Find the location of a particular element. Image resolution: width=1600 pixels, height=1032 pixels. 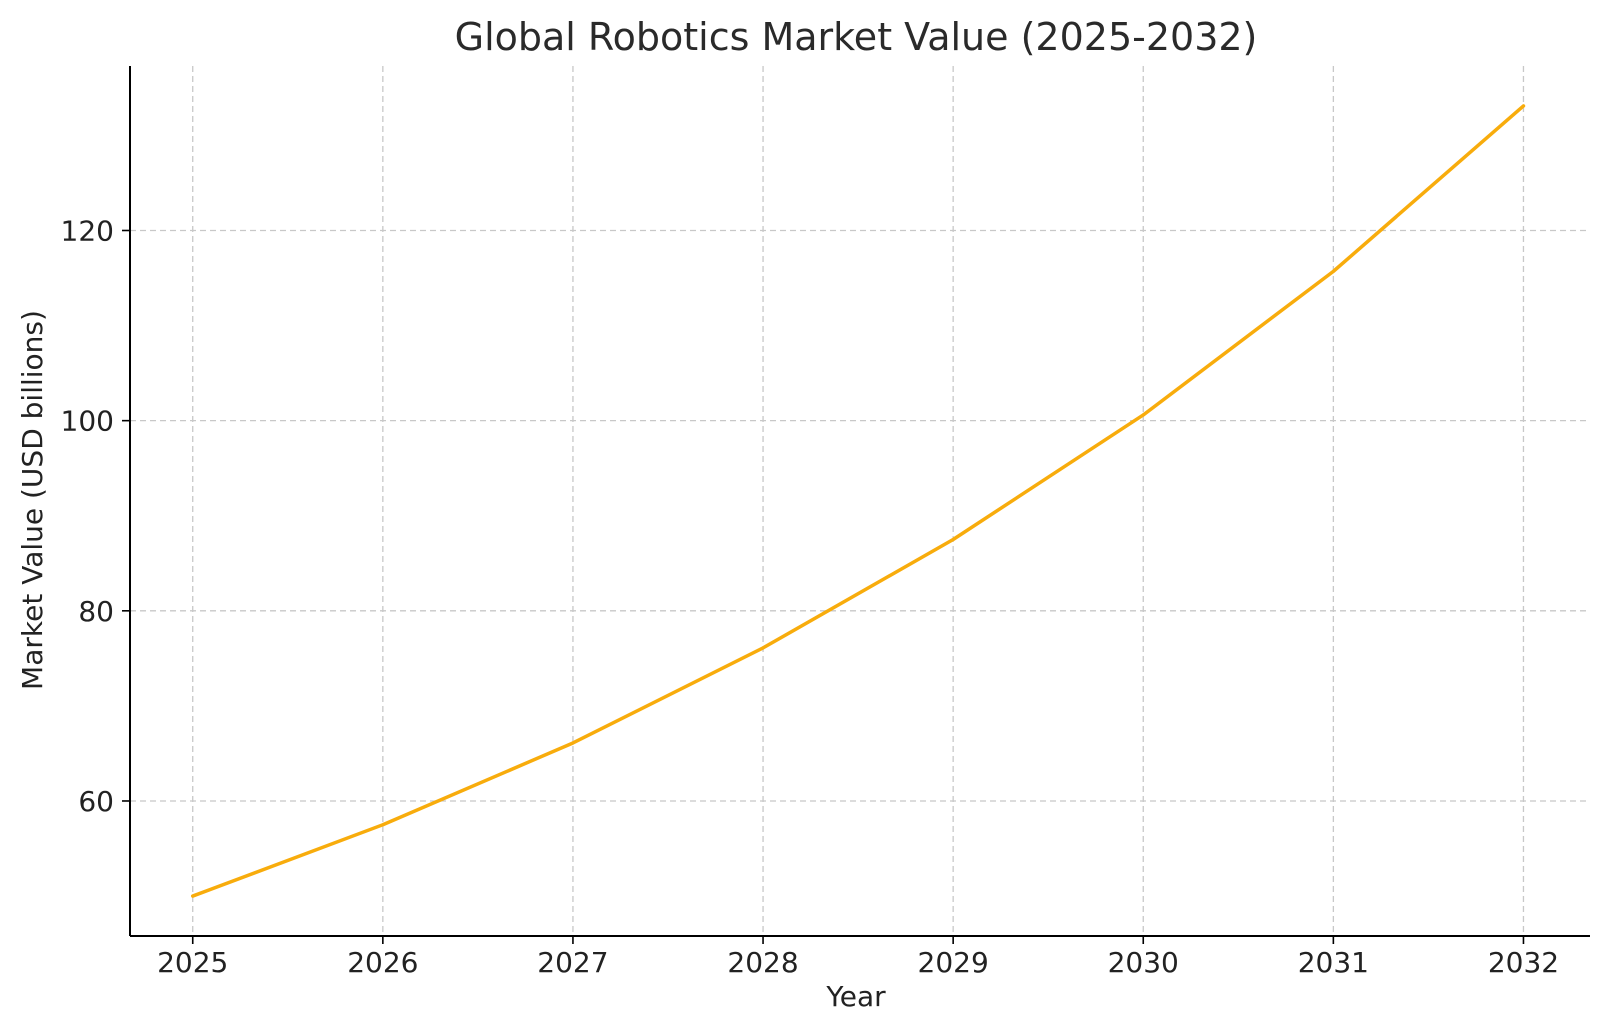

x-tick-label: 2029 is located at coordinates (953, 962).